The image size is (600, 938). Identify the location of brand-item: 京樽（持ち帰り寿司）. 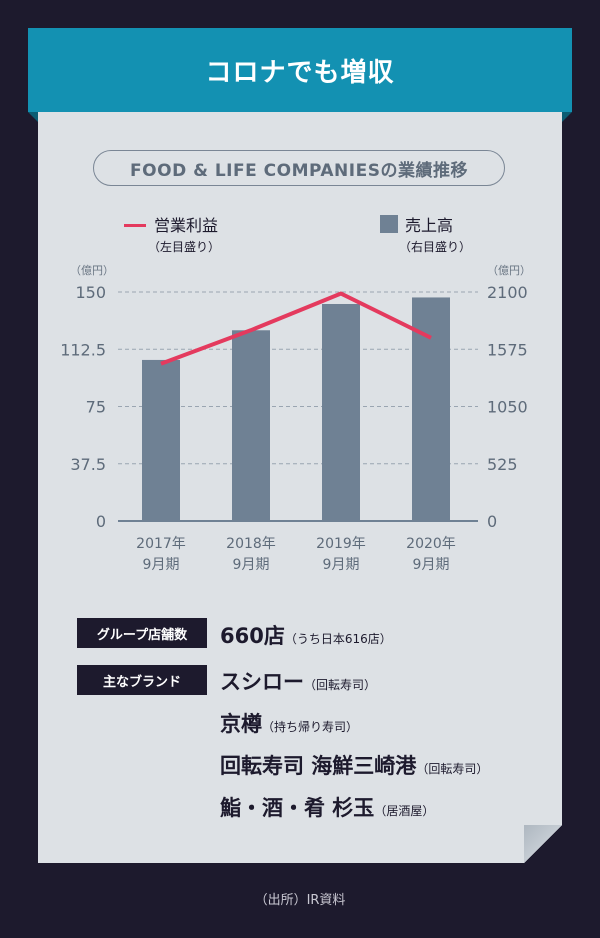
(289, 723).